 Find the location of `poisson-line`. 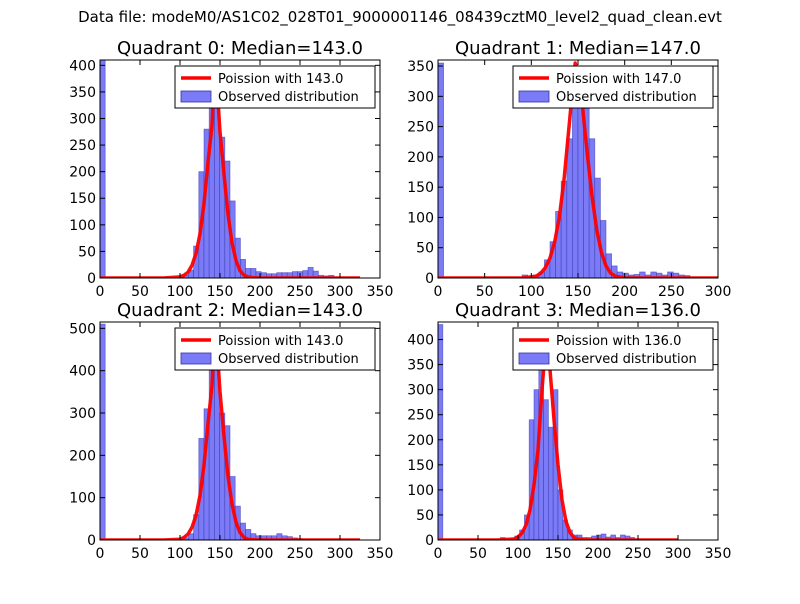

poisson-line is located at coordinates (578, 169).